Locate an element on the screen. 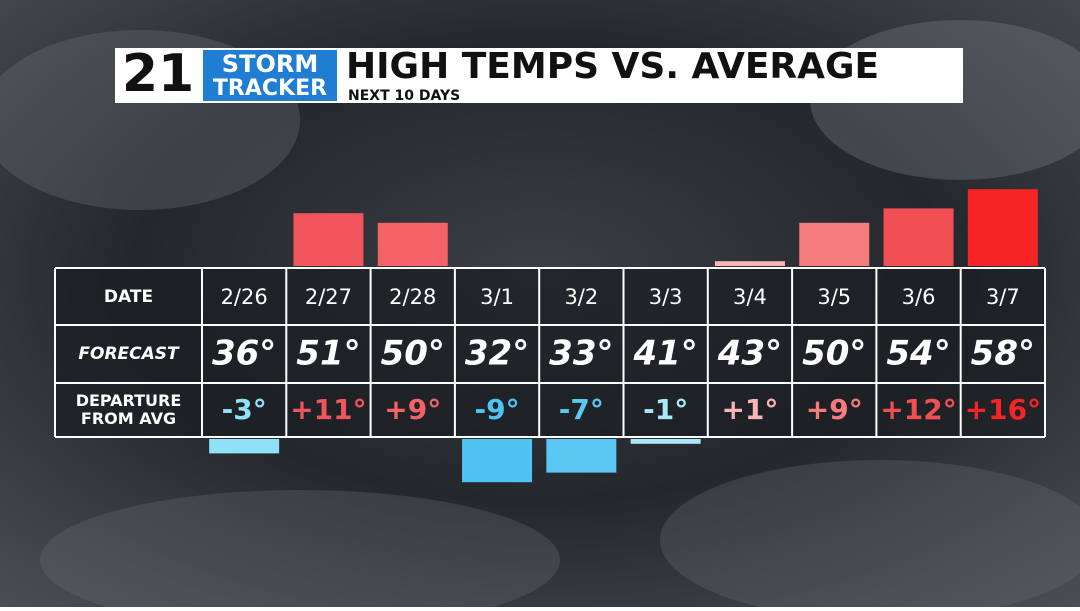  title: HIGH TEMPS VS. AVERAGE is located at coordinates (612, 66).